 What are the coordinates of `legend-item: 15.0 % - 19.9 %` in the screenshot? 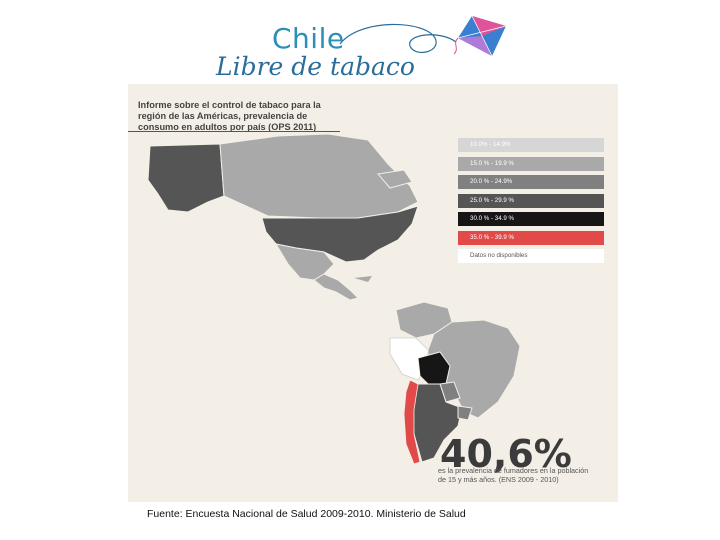 It's located at (531, 163).